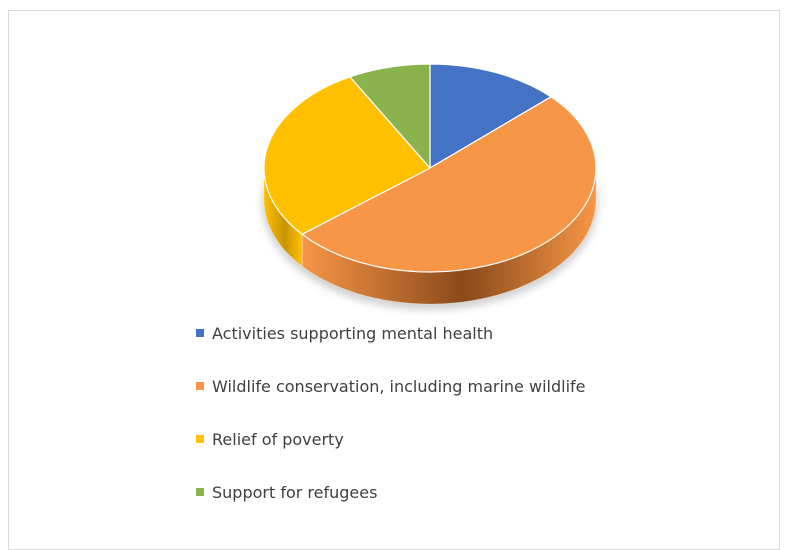 Image resolution: width=785 pixels, height=550 pixels. I want to click on legend-item: Support for refugees, so click(390, 492).